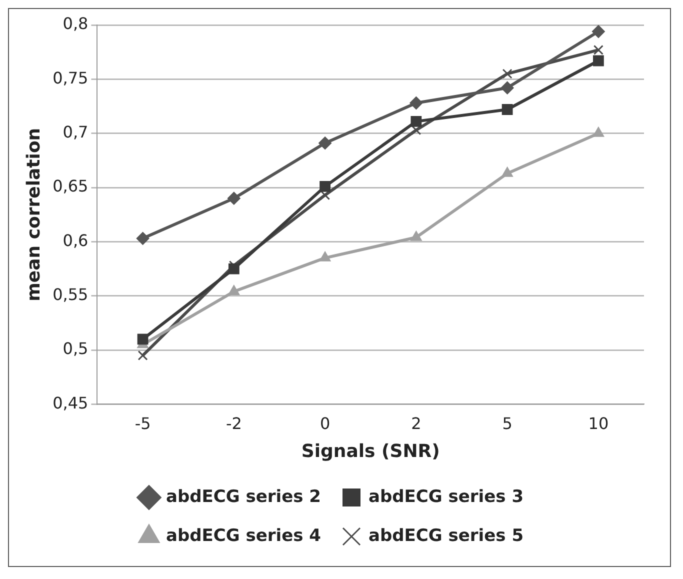  I want to click on x-tick-label: 2, so click(416, 423).